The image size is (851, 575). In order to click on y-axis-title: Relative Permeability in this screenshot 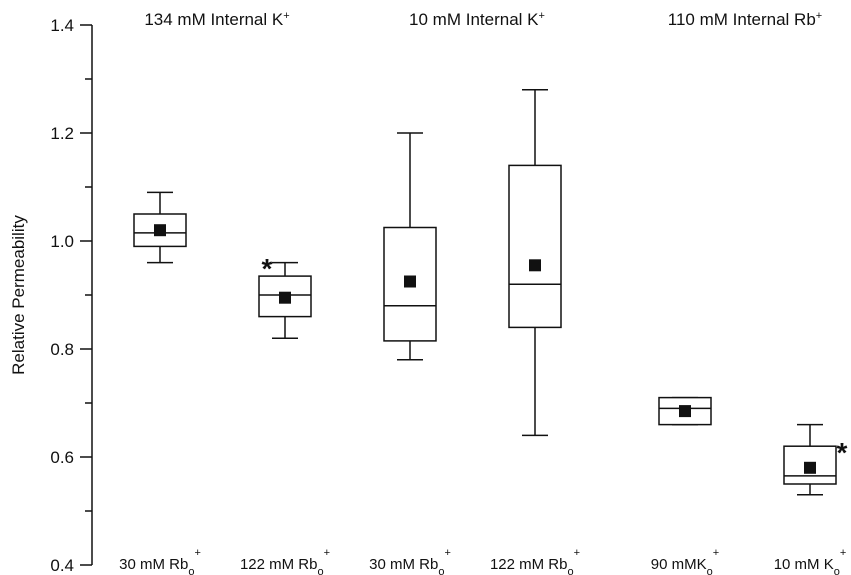, I will do `click(18, 295)`.